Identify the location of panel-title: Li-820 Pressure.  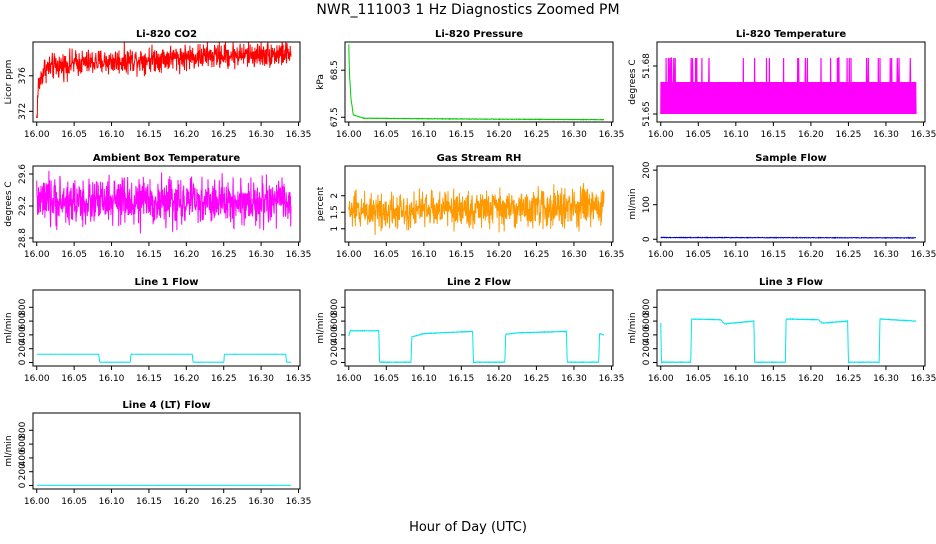
(479, 34).